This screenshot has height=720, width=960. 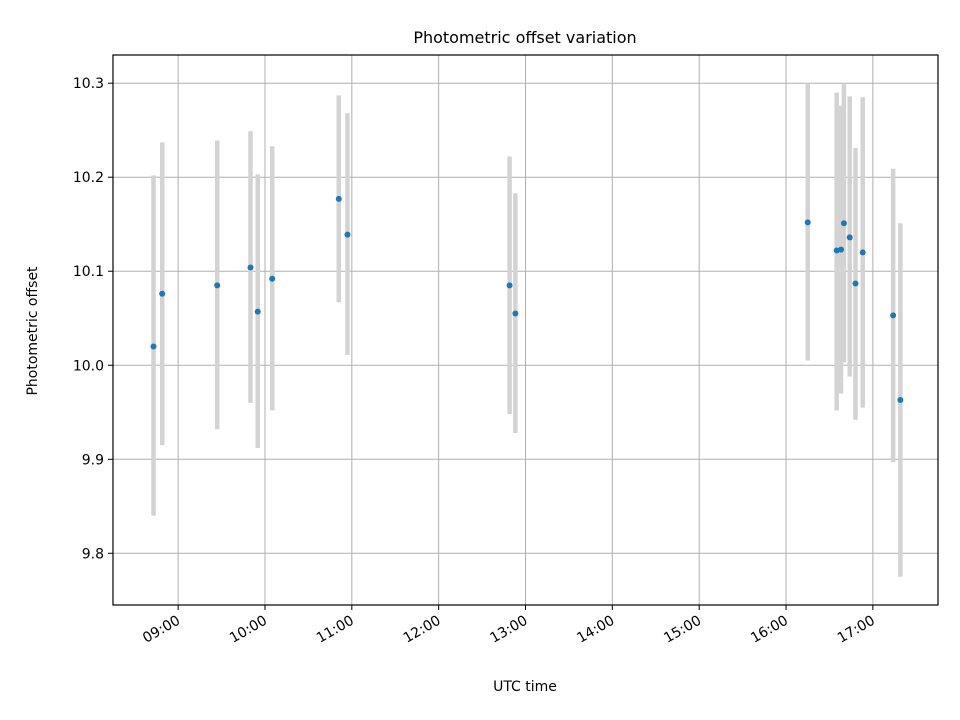 What do you see at coordinates (335, 630) in the screenshot?
I see `x-tick-label: 11:00` at bounding box center [335, 630].